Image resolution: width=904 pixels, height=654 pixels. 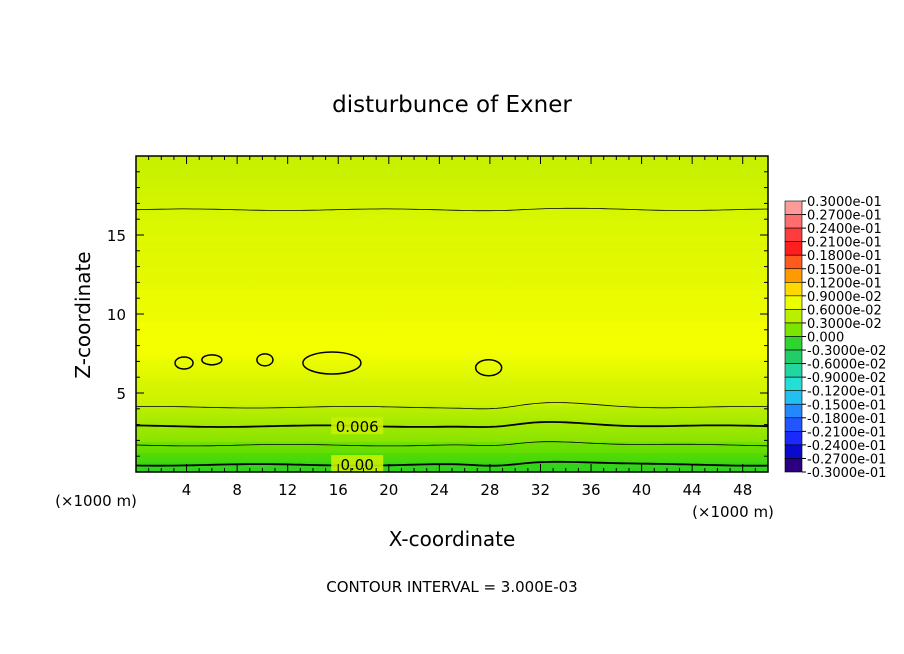 What do you see at coordinates (844, 324) in the screenshot?
I see `colorbar-label: 0.3000e-02` at bounding box center [844, 324].